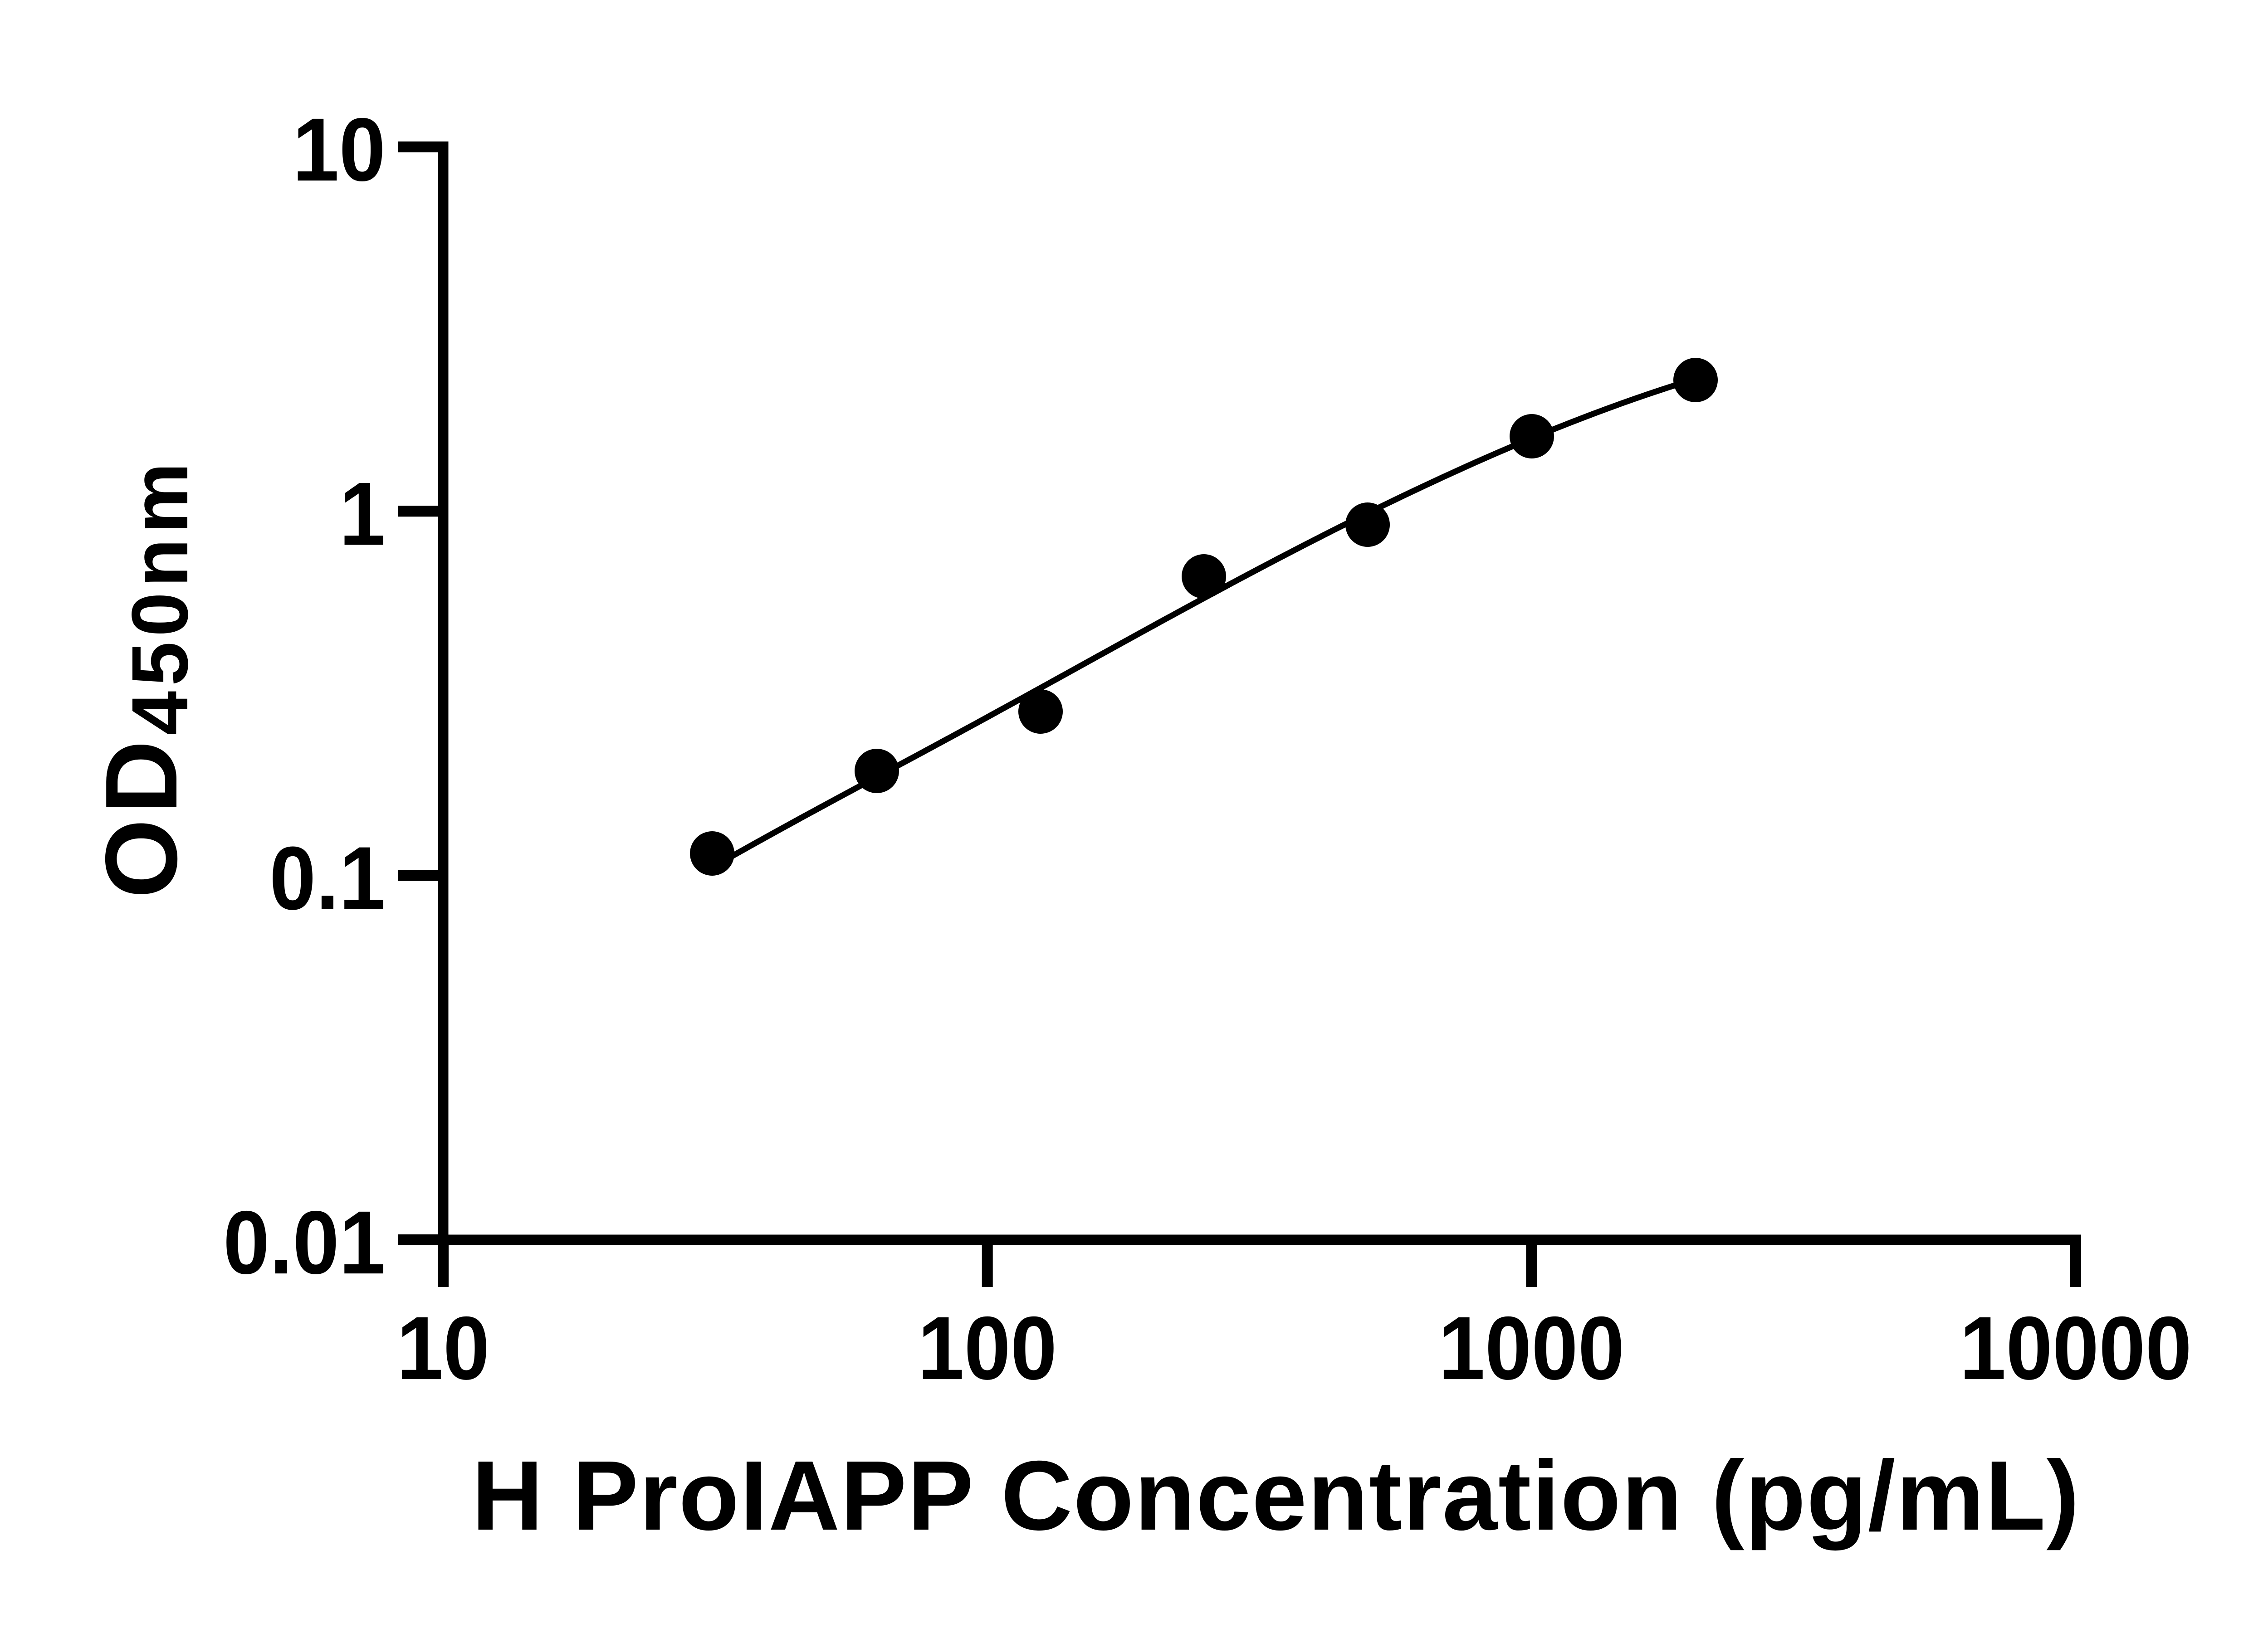 The image size is (2268, 1638). What do you see at coordinates (1531, 1348) in the screenshot?
I see `svg-text: 1000` at bounding box center [1531, 1348].